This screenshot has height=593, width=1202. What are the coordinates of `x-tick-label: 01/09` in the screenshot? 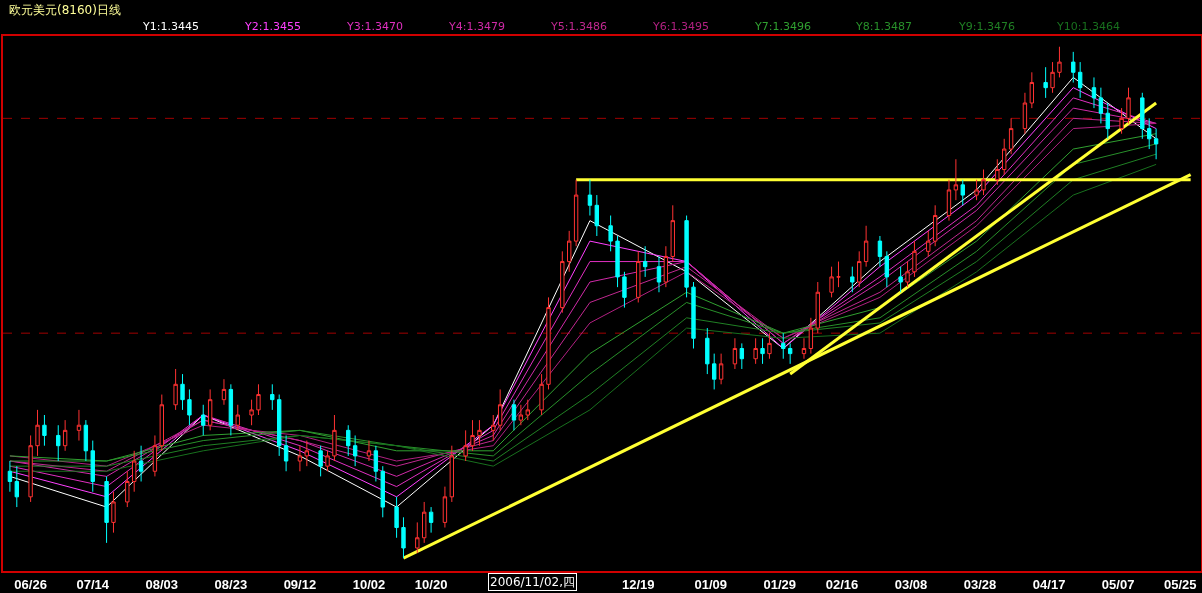 It's located at (711, 584).